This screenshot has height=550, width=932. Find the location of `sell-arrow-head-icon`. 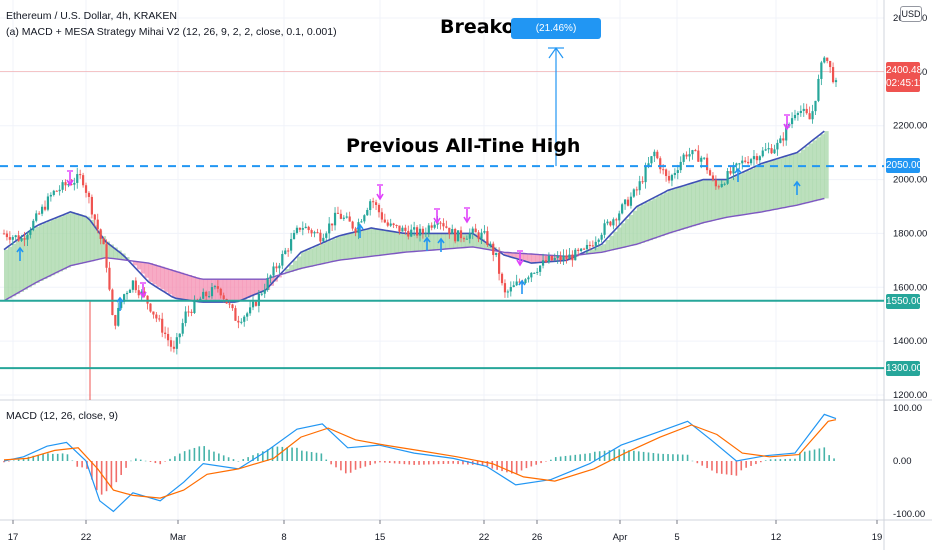

sell-arrow-head-icon is located at coordinates (380, 197).